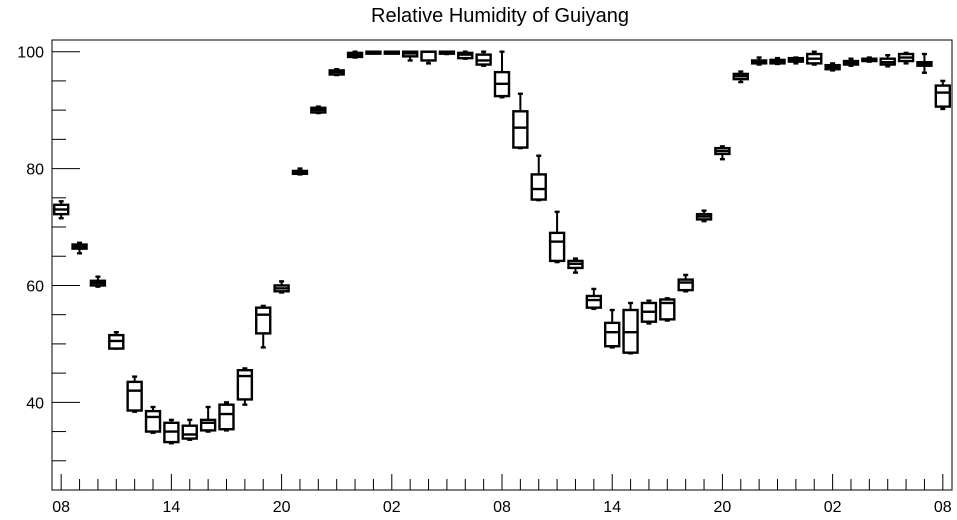 The width and height of the screenshot is (957, 520). Describe the element at coordinates (48, 253) in the screenshot. I see `y-axis: 40 60 80 100` at that location.